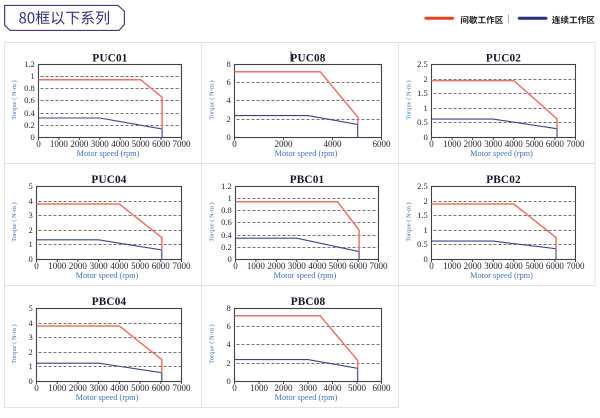 The width and height of the screenshot is (600, 418). What do you see at coordinates (308, 302) in the screenshot?
I see `svg-text: PBC08` at bounding box center [308, 302].